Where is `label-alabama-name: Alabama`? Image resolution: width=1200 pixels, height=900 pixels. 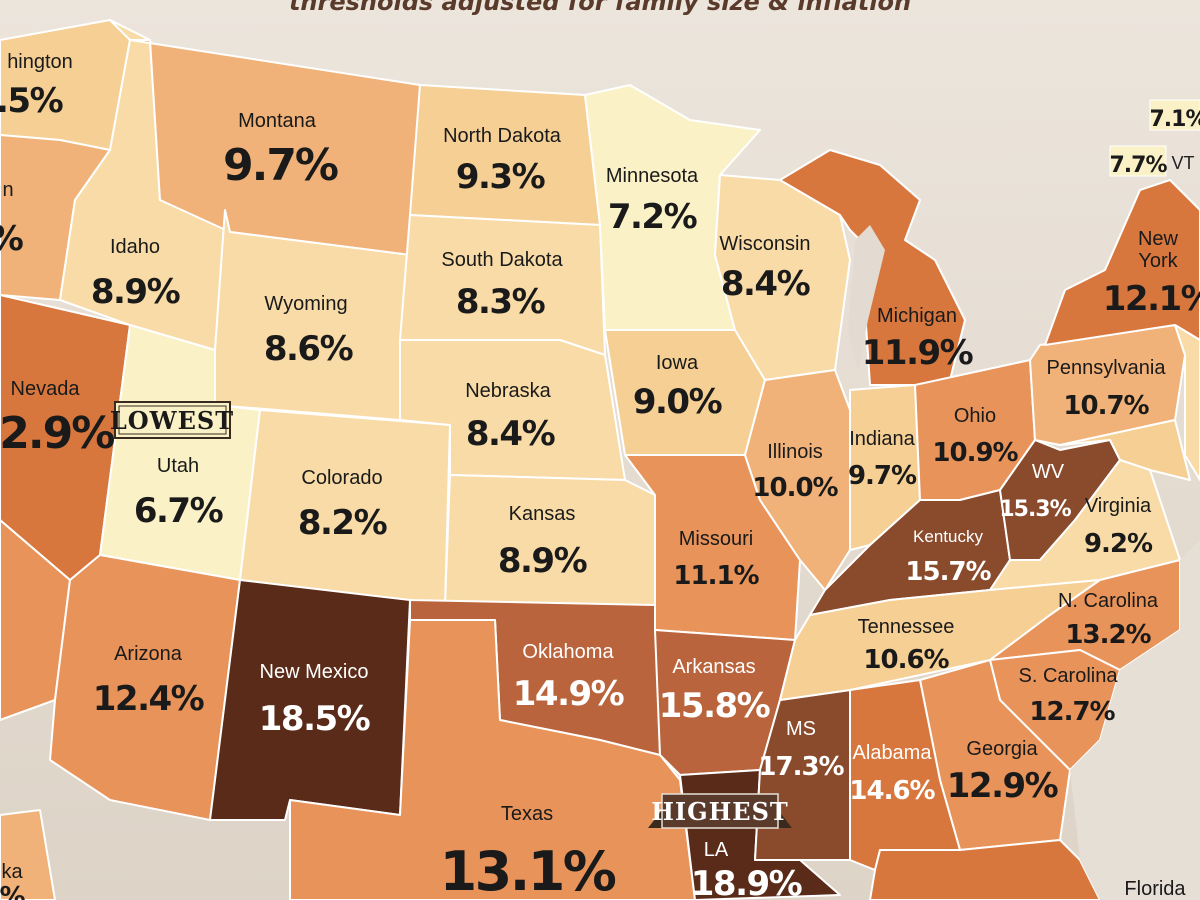 label-alabama-name: Alabama is located at coordinates (893, 753).